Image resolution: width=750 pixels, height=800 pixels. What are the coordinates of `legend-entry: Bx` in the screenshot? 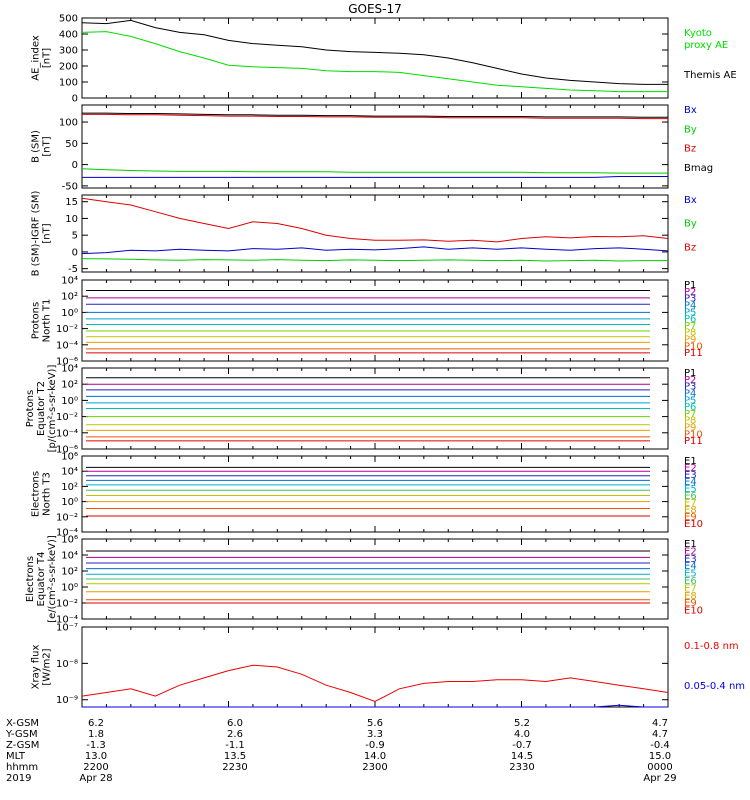 It's located at (690, 110).